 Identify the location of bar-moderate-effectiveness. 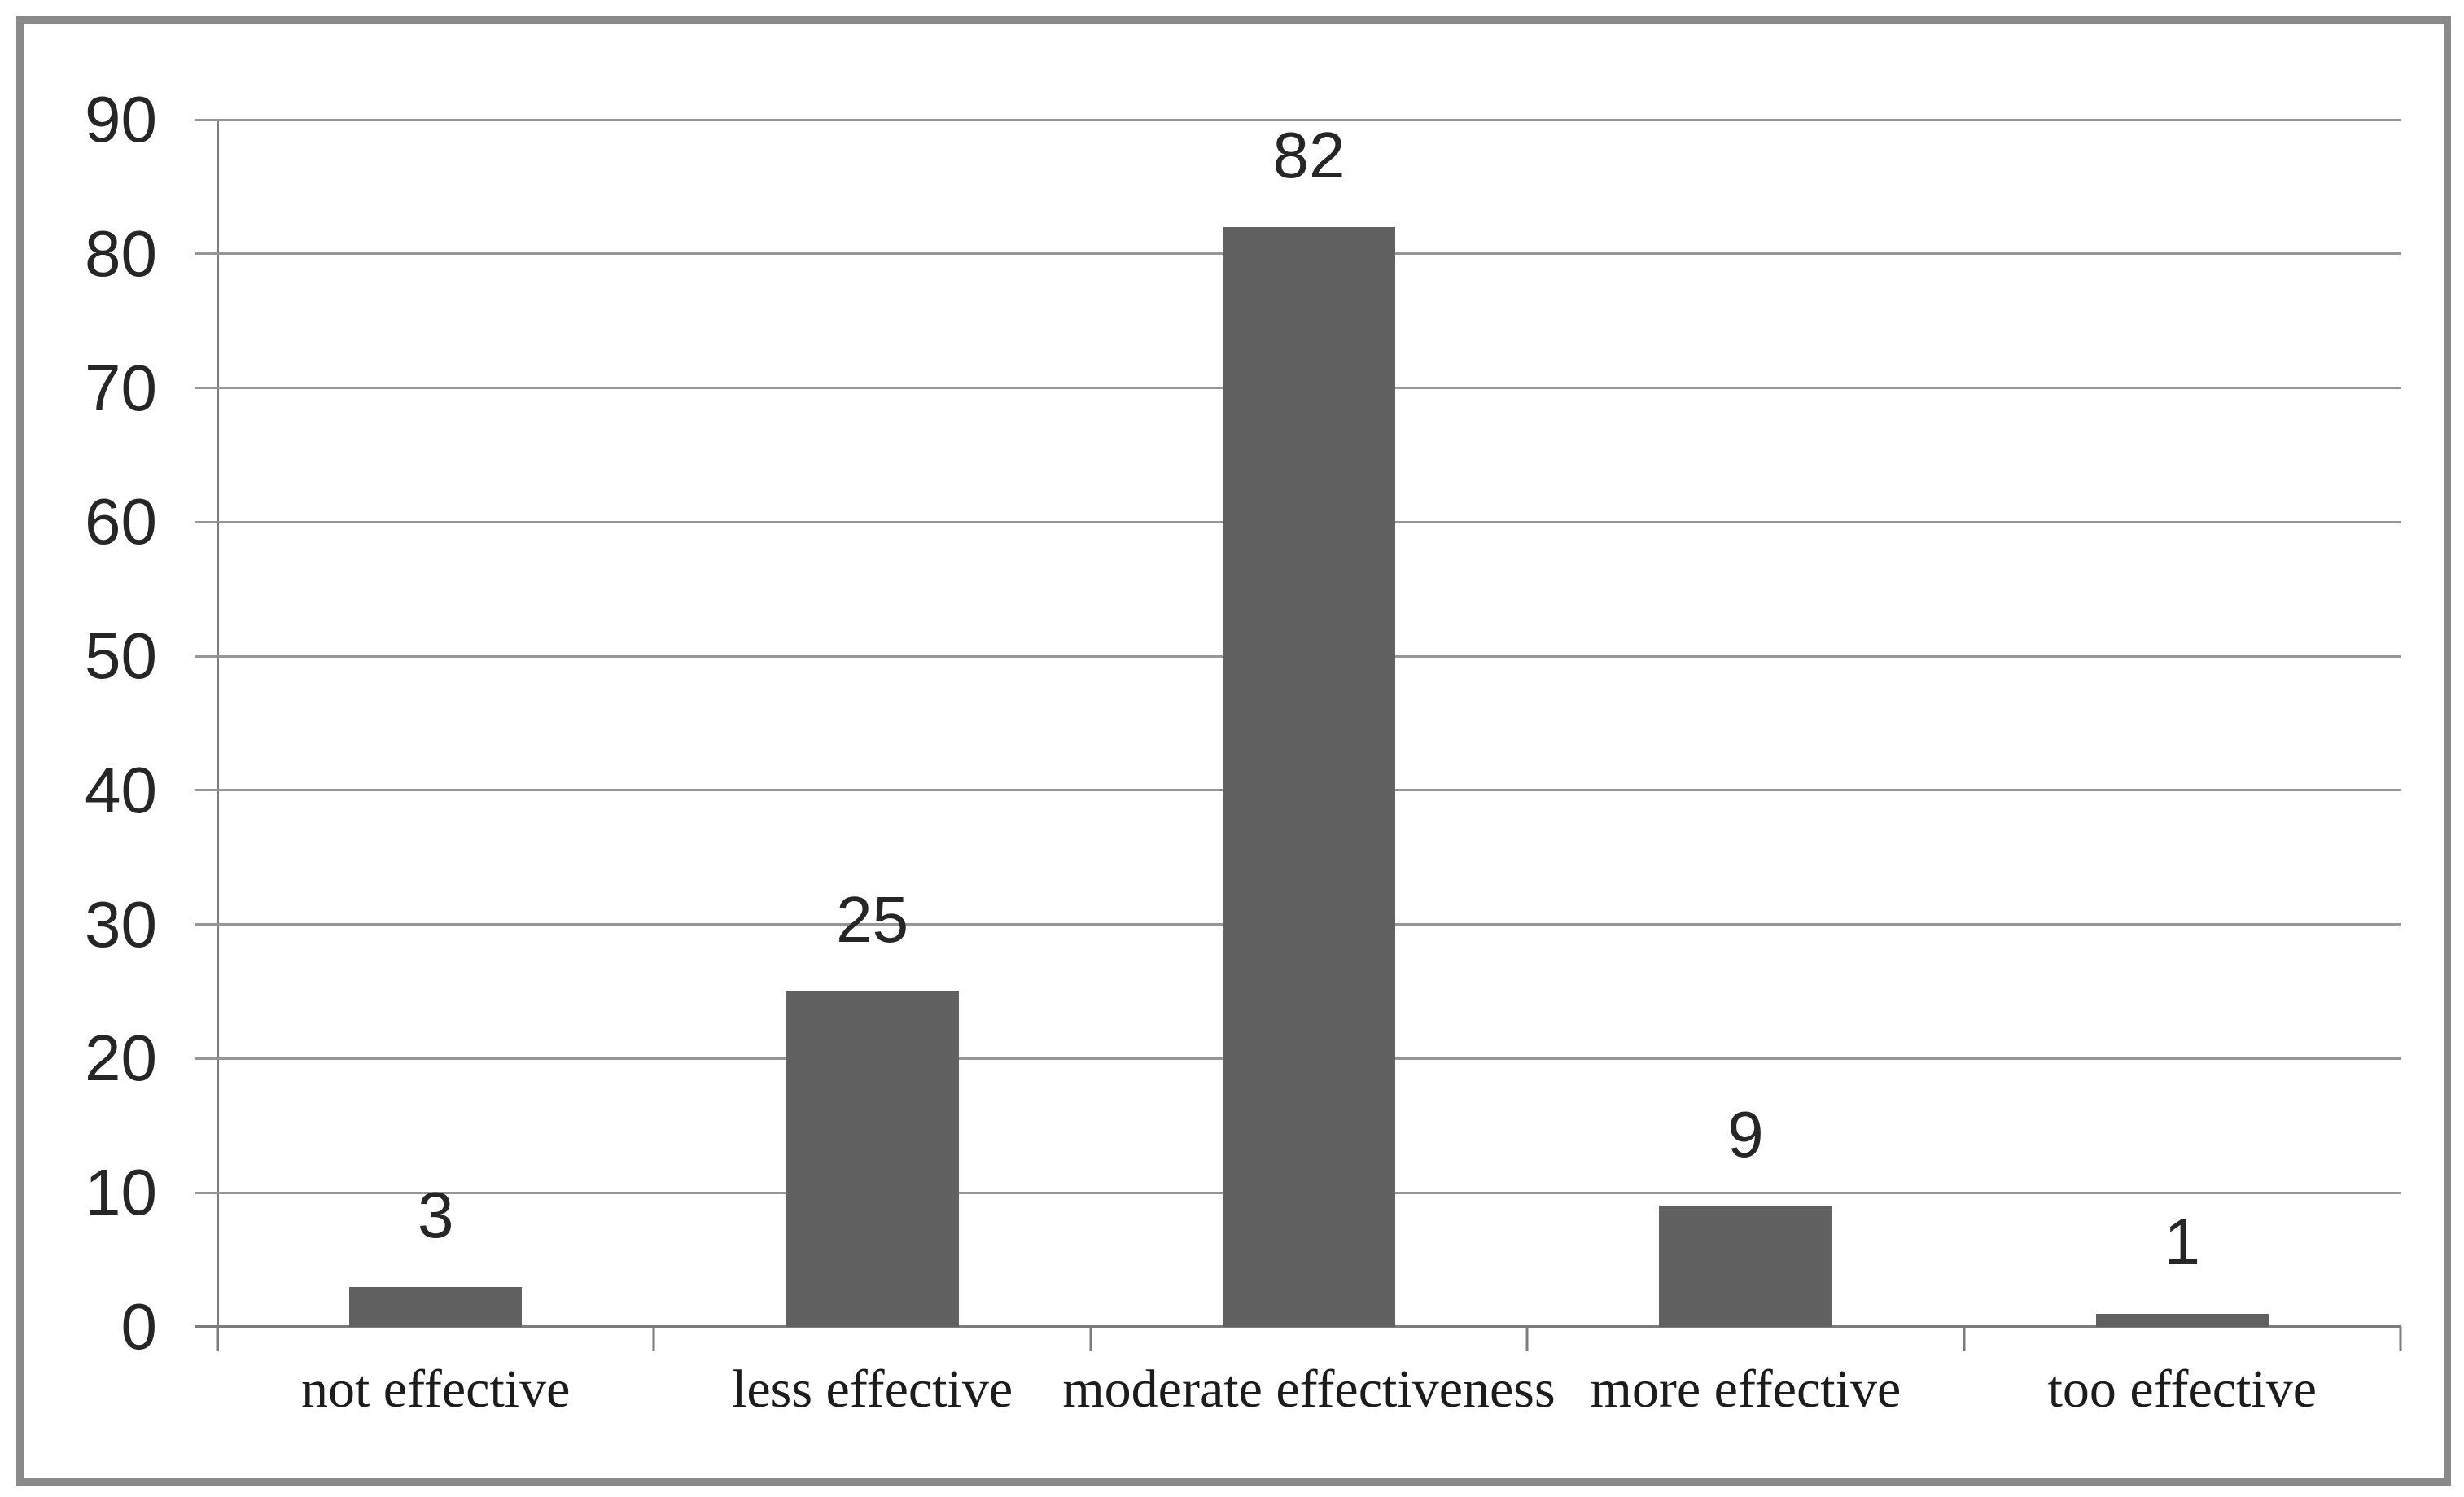
(1309, 776).